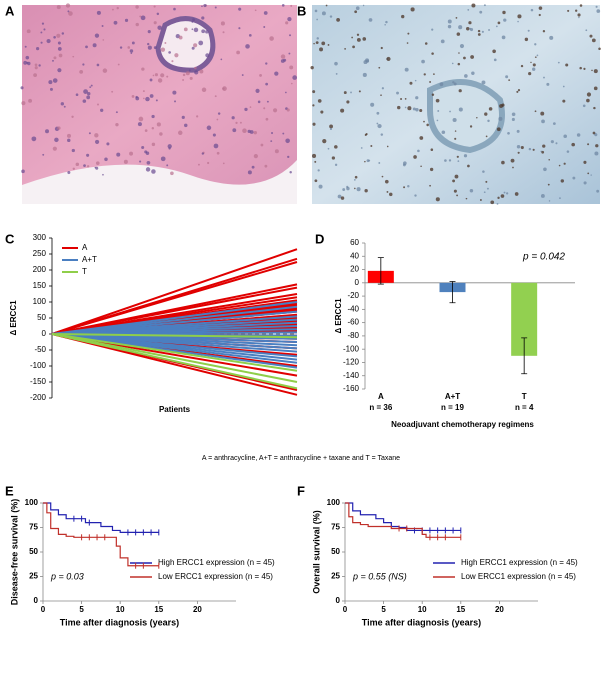 This screenshot has width=602, height=683. What do you see at coordinates (354, 242) in the screenshot?
I see `y-tick-label: 60` at bounding box center [354, 242].